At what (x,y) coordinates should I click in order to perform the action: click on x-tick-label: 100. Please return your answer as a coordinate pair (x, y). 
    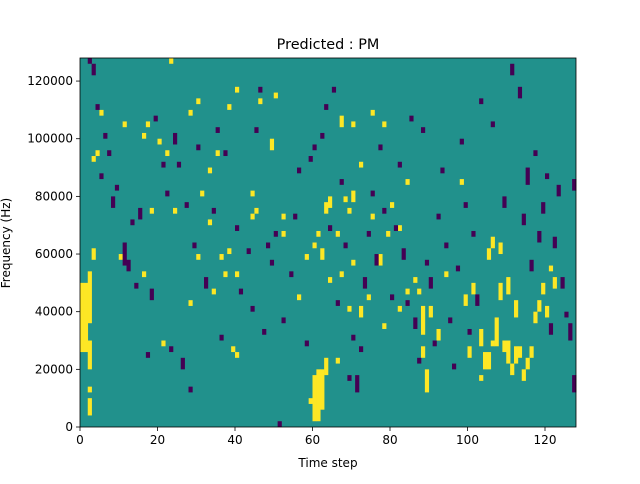
    Looking at the image, I should click on (467, 440).